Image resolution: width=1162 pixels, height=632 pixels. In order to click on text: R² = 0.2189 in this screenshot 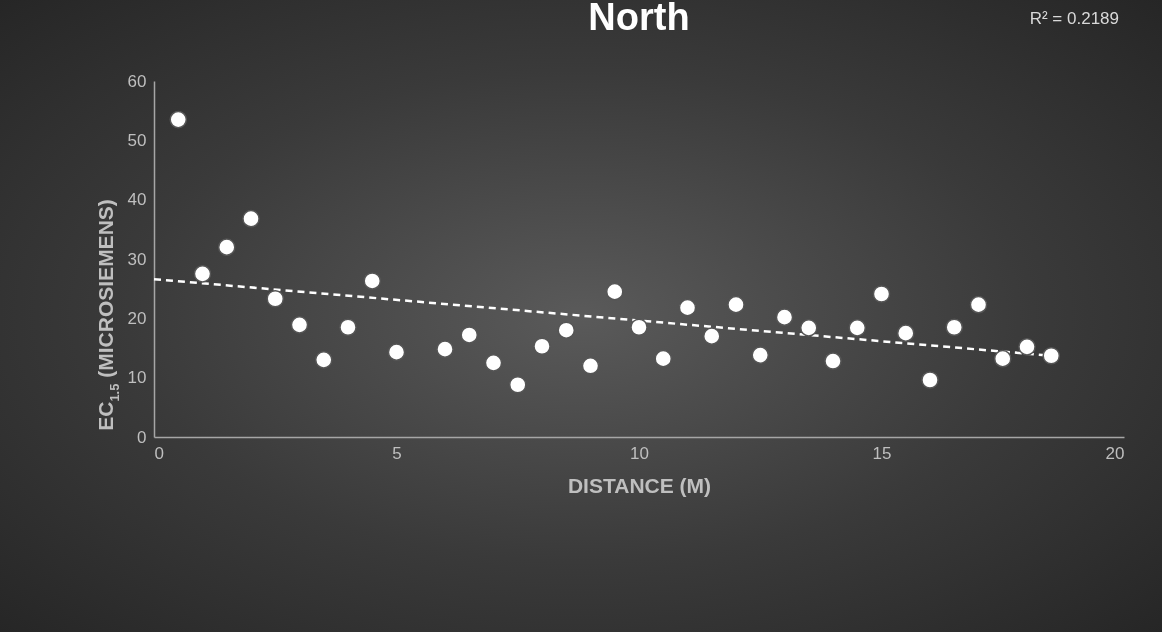, I will do `click(1074, 18)`.